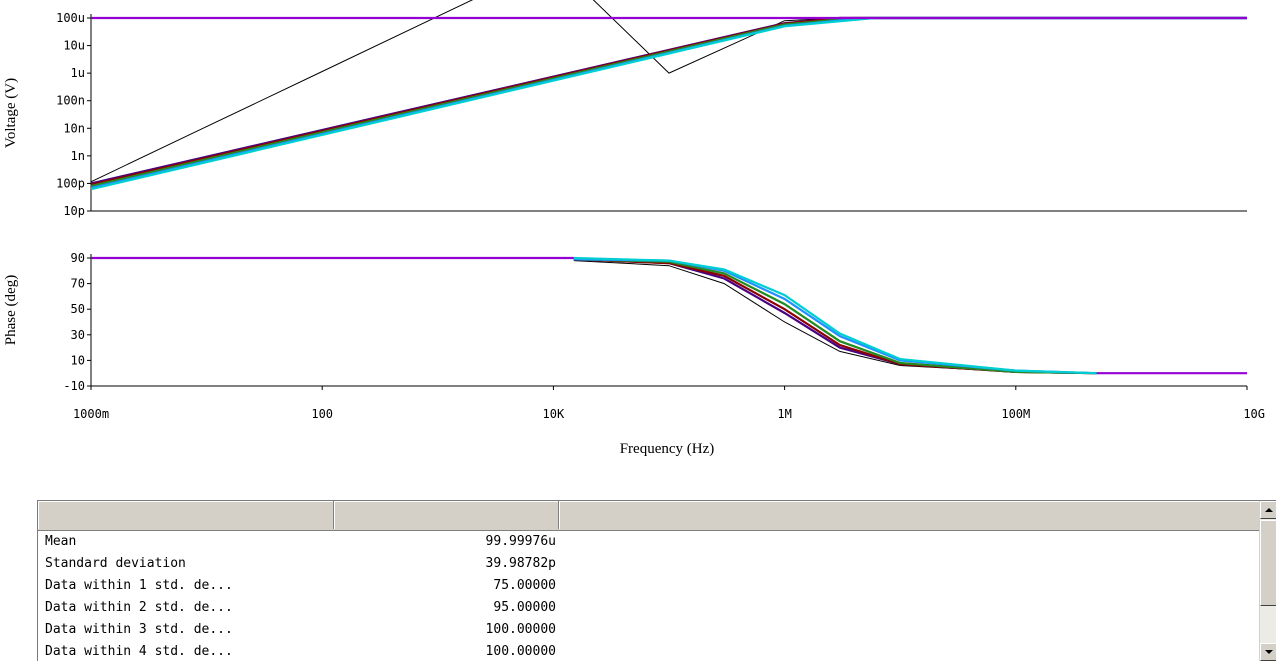  What do you see at coordinates (649, 651) in the screenshot?
I see `table-row: Data within 4 std. de... 100.00000` at bounding box center [649, 651].